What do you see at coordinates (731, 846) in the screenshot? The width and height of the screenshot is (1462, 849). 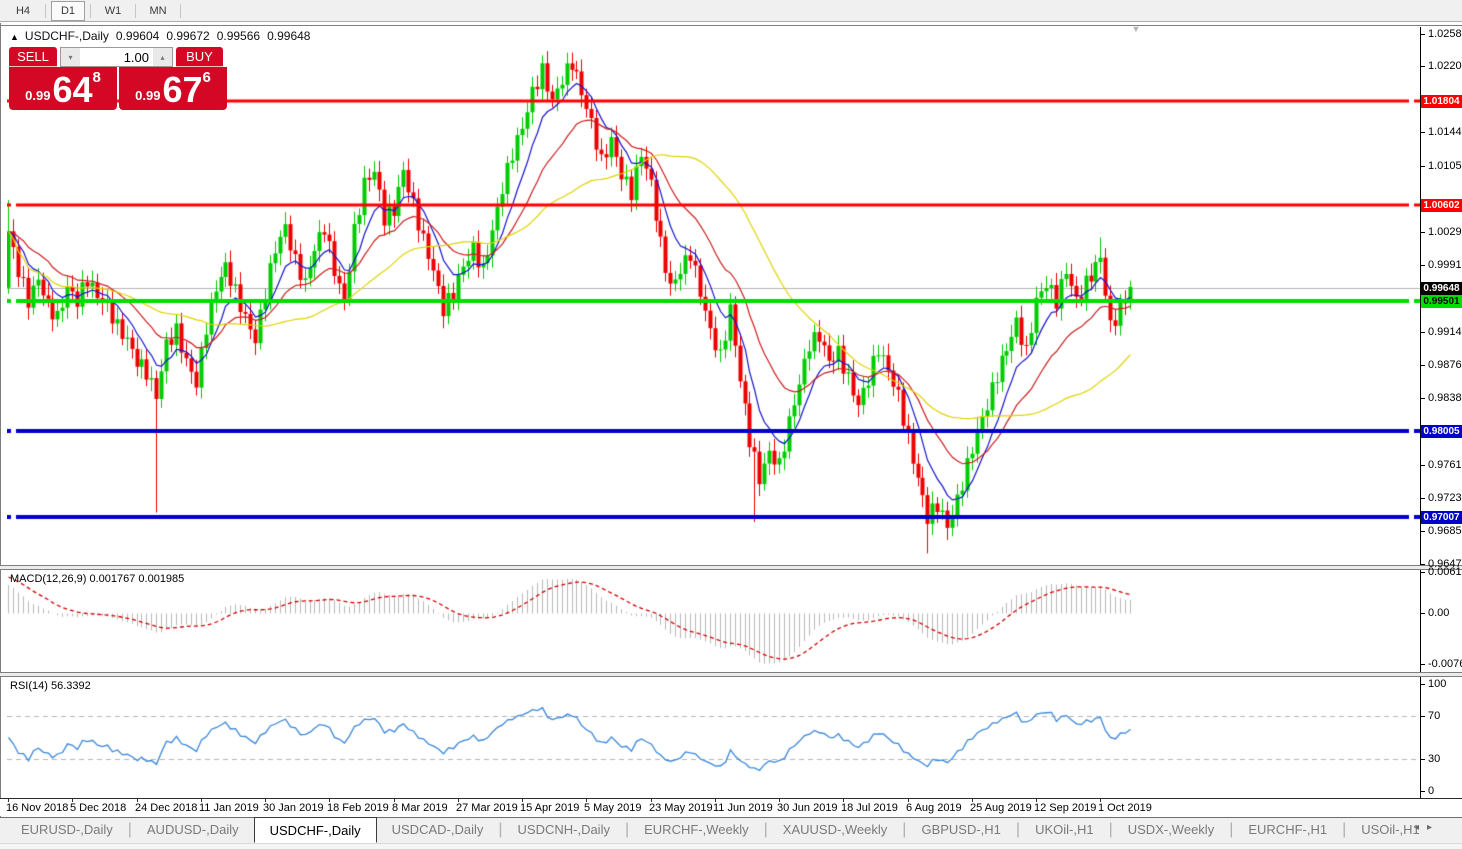 I see `tab-bar-strip` at bounding box center [731, 846].